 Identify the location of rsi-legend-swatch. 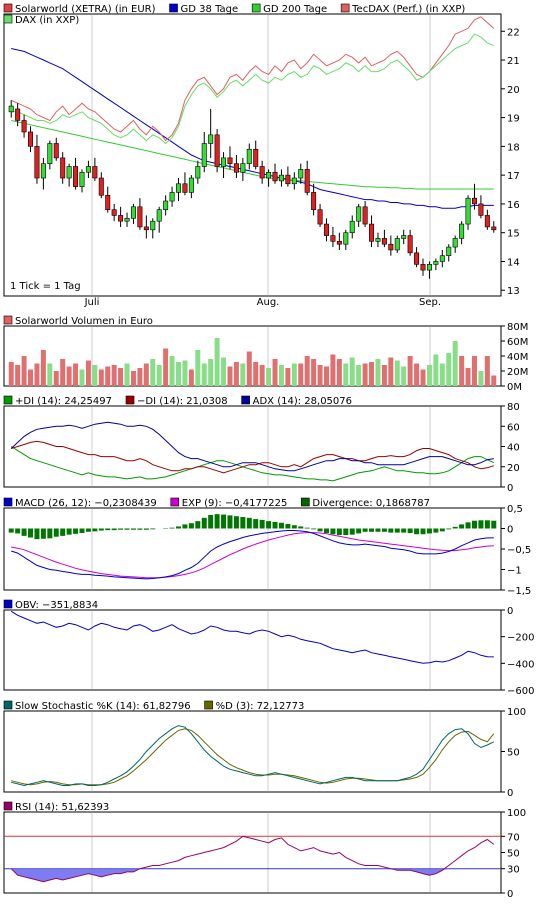
(8, 806).